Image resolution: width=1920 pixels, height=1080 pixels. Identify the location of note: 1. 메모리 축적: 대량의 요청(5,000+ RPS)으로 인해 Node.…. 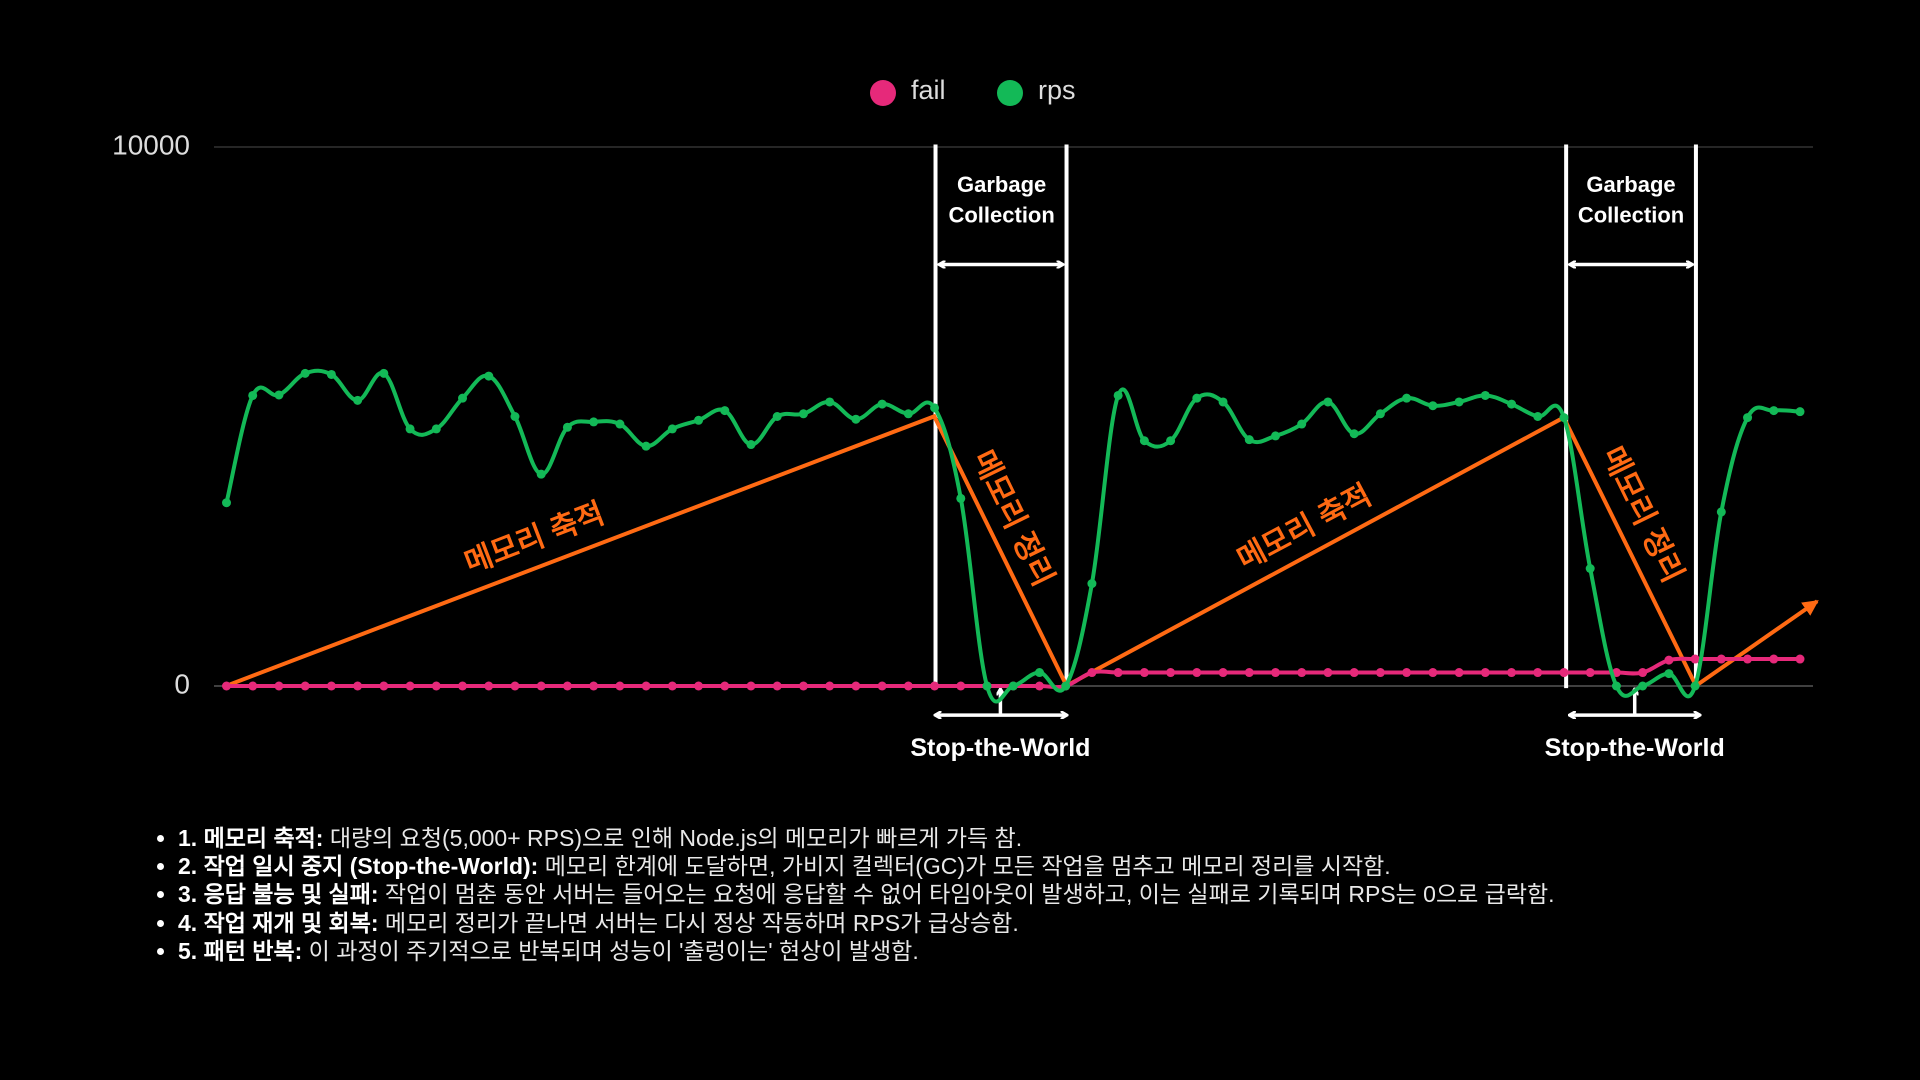
(866, 838).